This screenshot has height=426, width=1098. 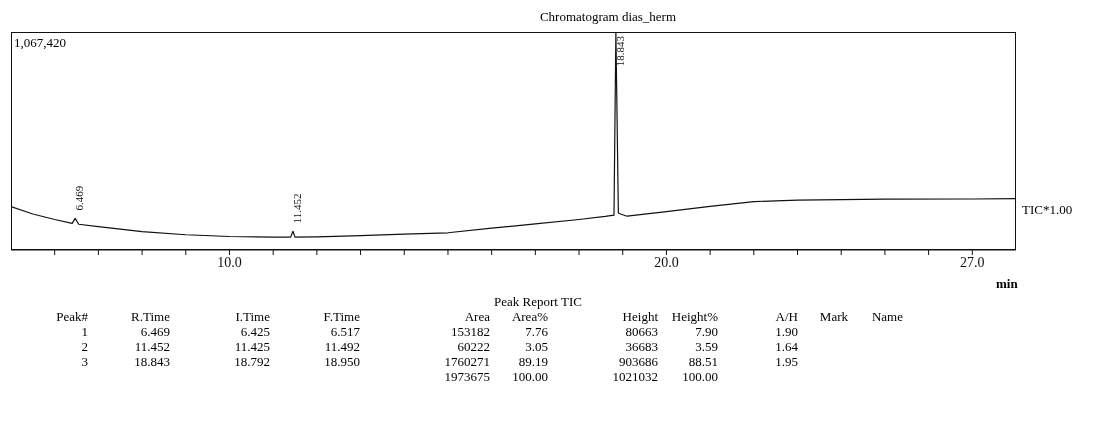 I want to click on text: 3.59, so click(x=706, y=346).